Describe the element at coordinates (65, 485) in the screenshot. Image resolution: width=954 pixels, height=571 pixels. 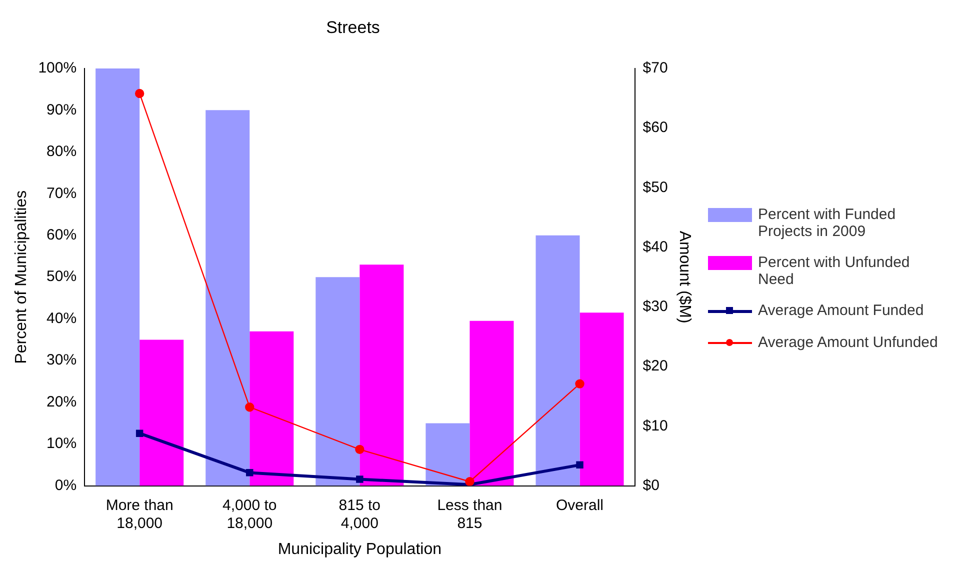
I see `y-tick-label: 0%` at that location.